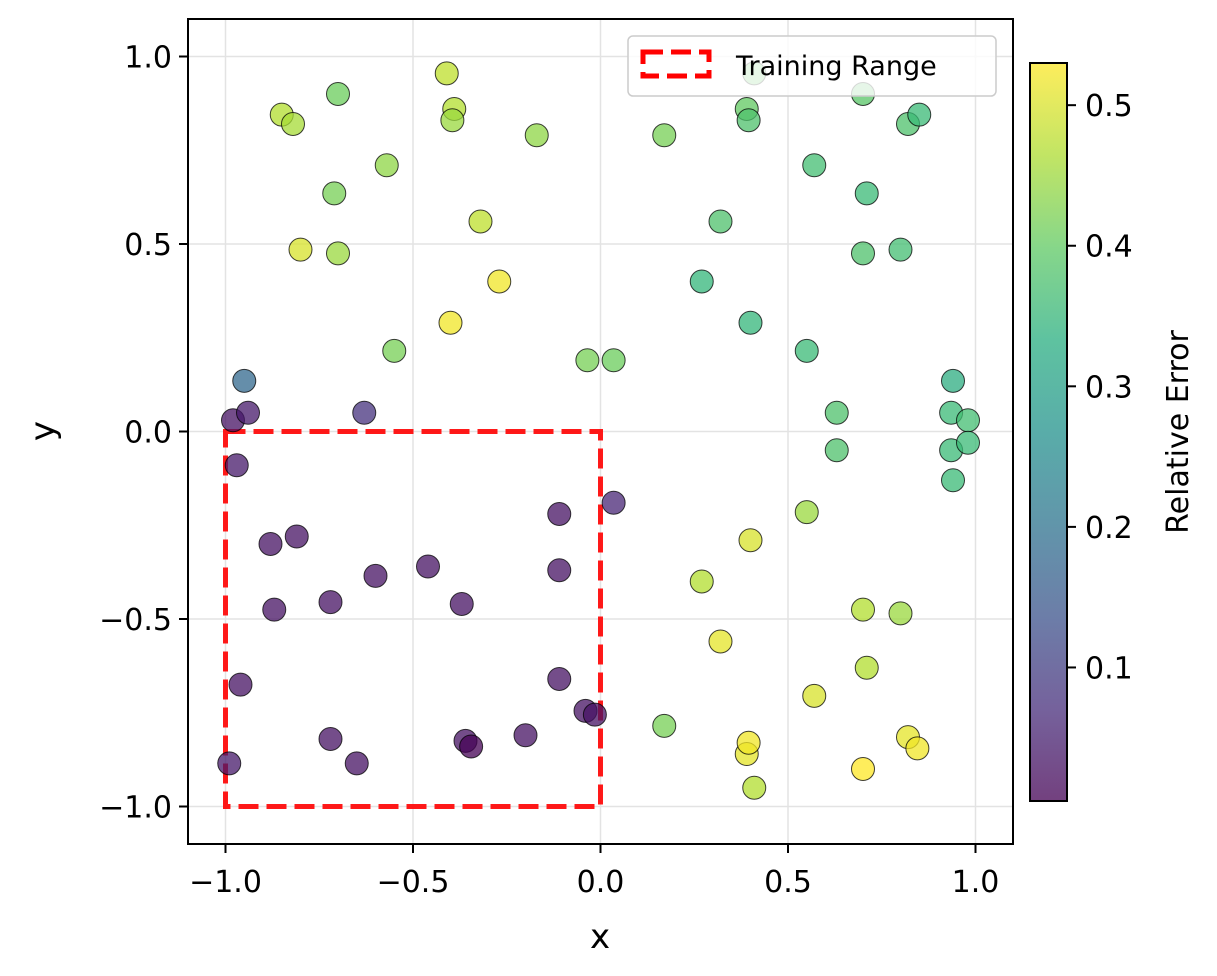 This screenshot has height=976, width=1217. I want to click on colorbar-tick-label-2: 0.3, so click(1109, 387).